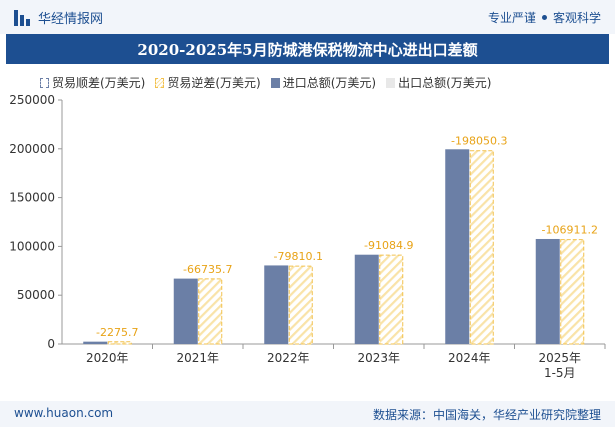 This screenshot has height=427, width=615. Describe the element at coordinates (378, 358) in the screenshot. I see `x-tick-label: 2023年` at that location.